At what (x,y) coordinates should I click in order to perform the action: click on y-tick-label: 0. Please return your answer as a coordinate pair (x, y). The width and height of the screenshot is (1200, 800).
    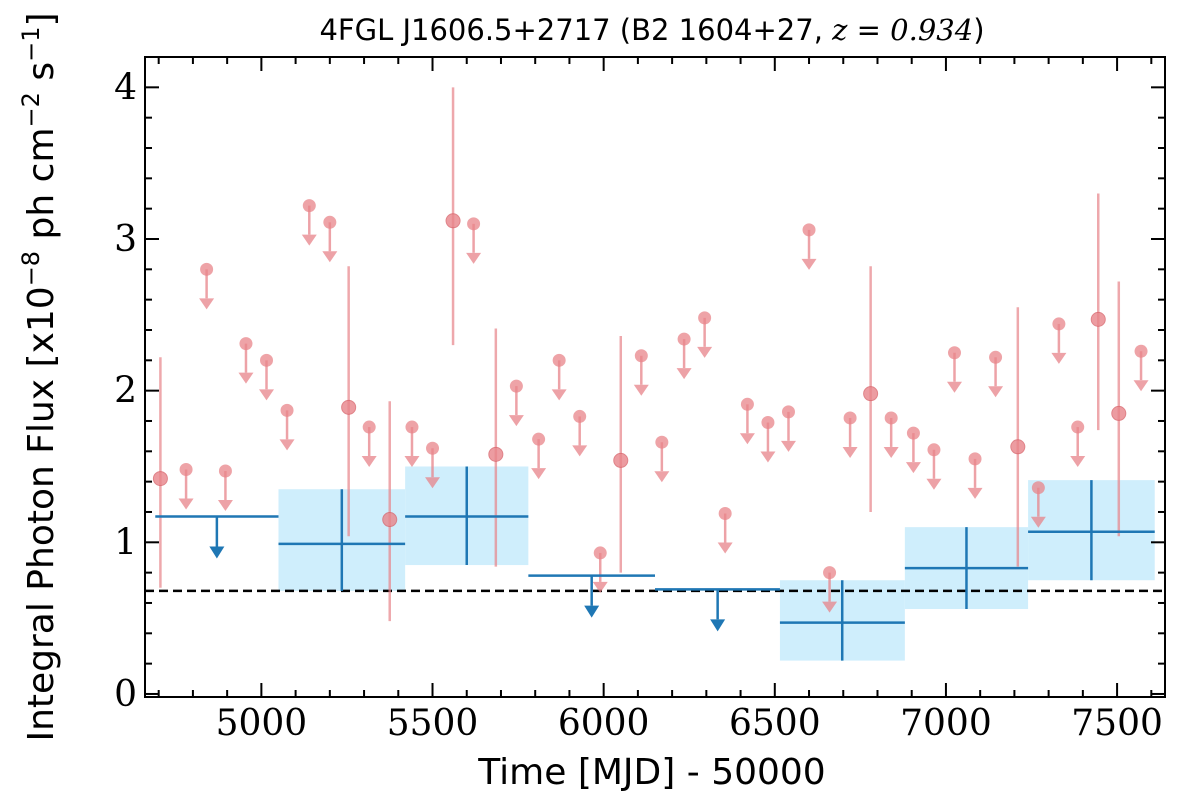
    Looking at the image, I should click on (125, 694).